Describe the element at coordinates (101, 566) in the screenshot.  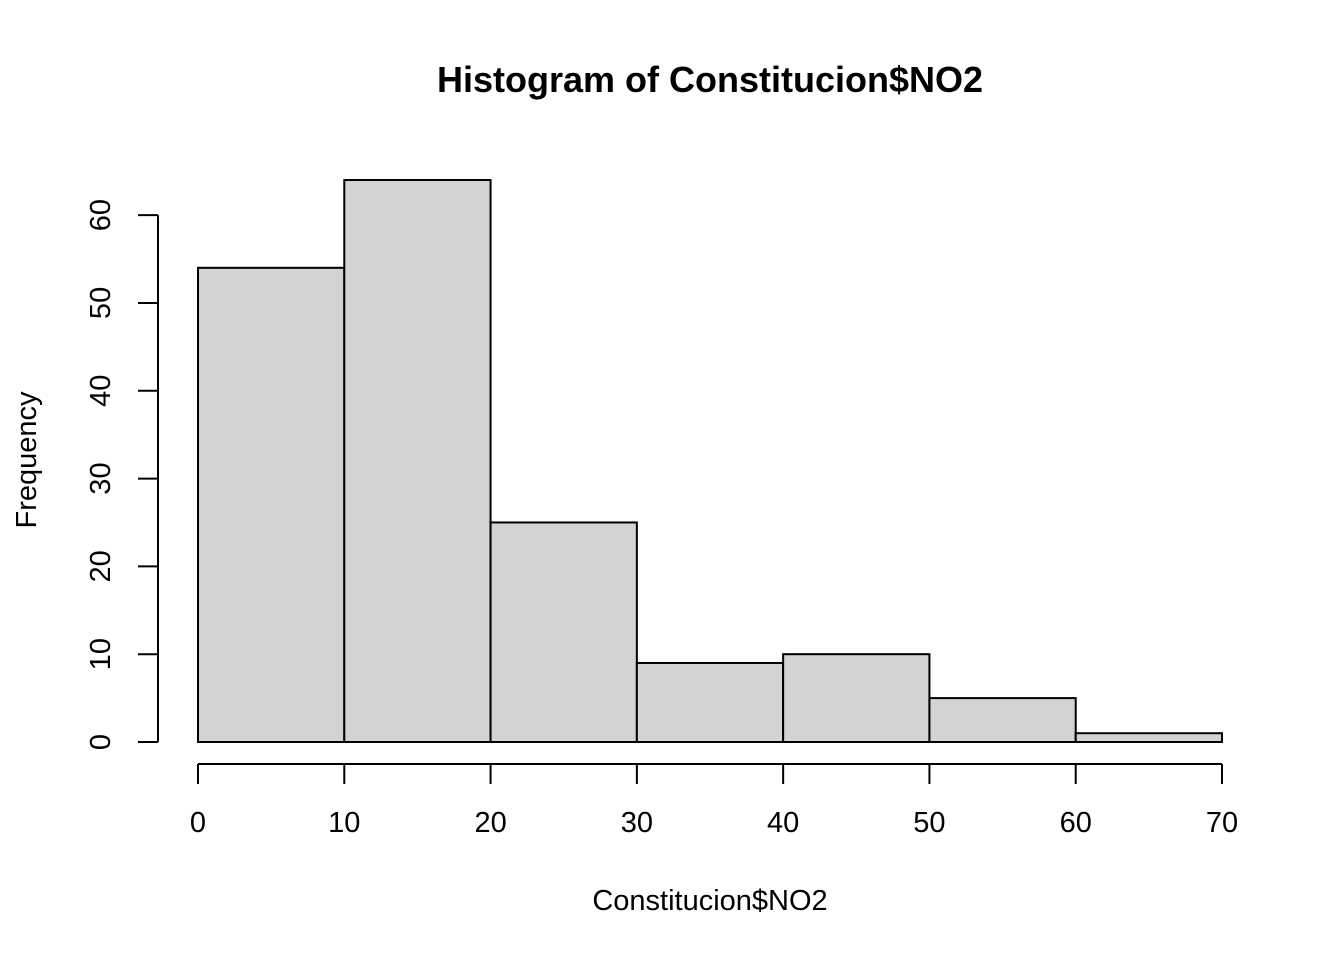
I see `y-tick-label: 20` at that location.